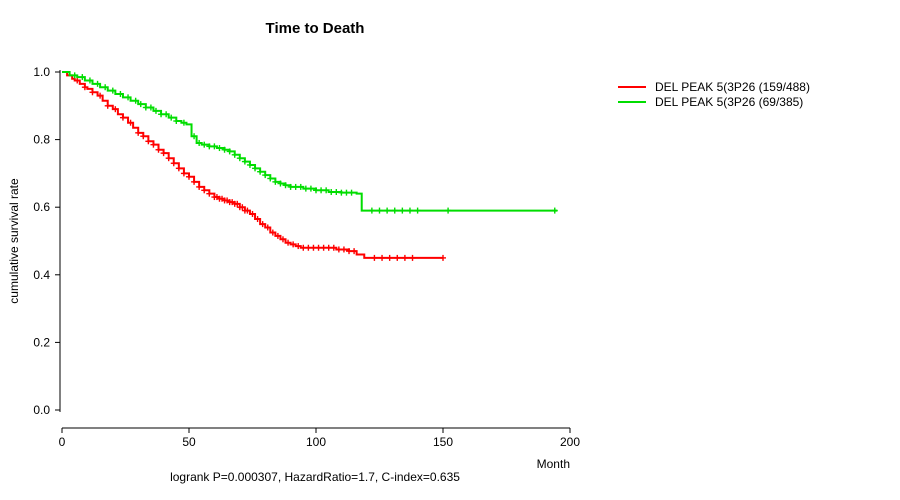 This screenshot has height=500, width=900. What do you see at coordinates (315, 28) in the screenshot?
I see `chart-title: Time to Death` at bounding box center [315, 28].